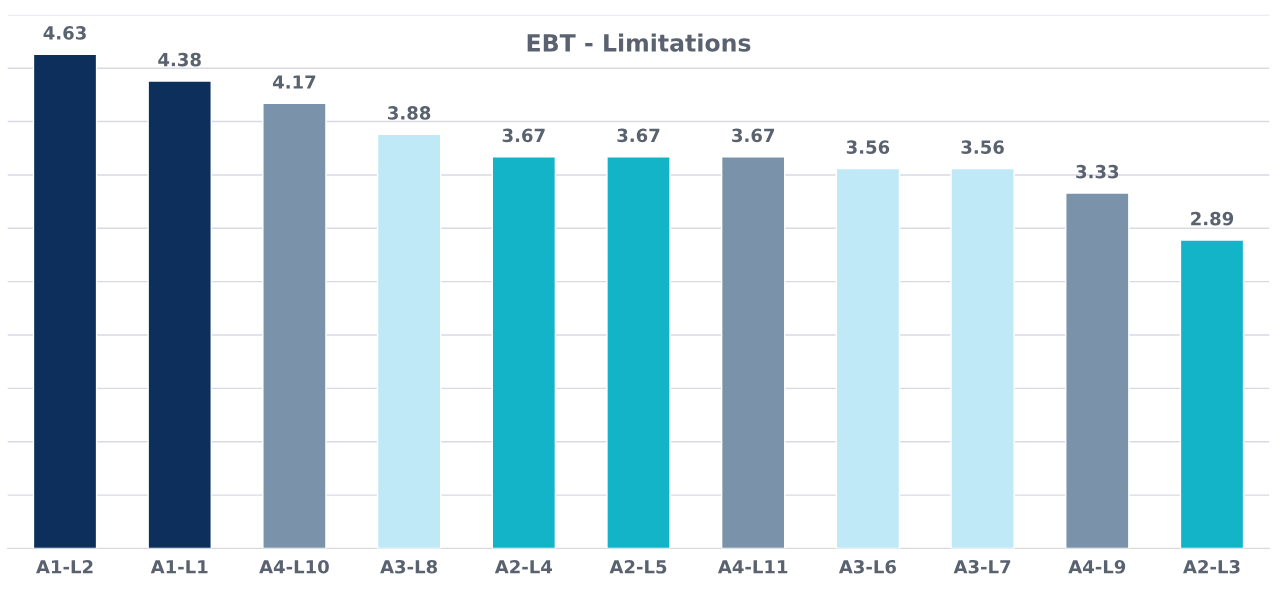 The height and width of the screenshot is (593, 1277). I want to click on x-tick-label: A4-L11, so click(752, 567).